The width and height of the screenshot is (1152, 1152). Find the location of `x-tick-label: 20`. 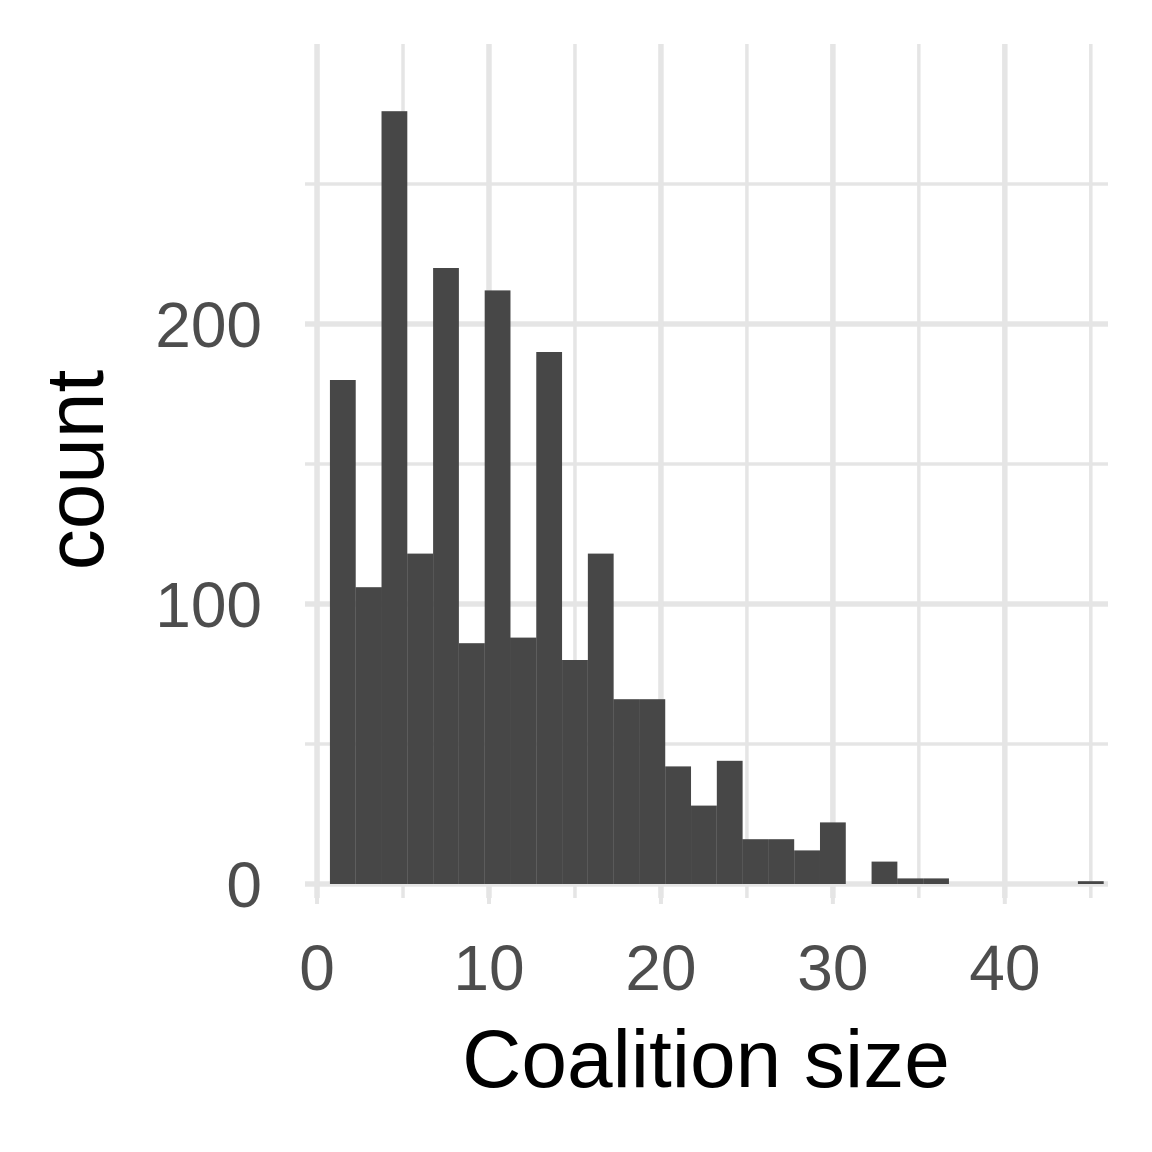

x-tick-label: 20 is located at coordinates (660, 968).